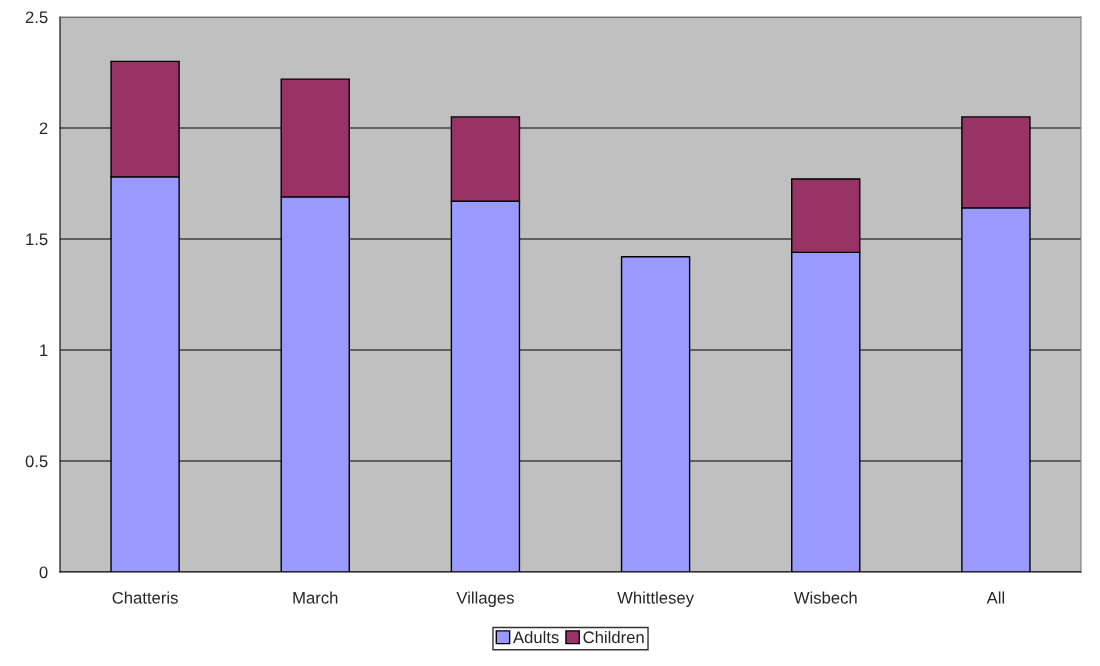 This screenshot has width=1100, height=666. What do you see at coordinates (995, 597) in the screenshot?
I see `x-tick-label: All` at bounding box center [995, 597].